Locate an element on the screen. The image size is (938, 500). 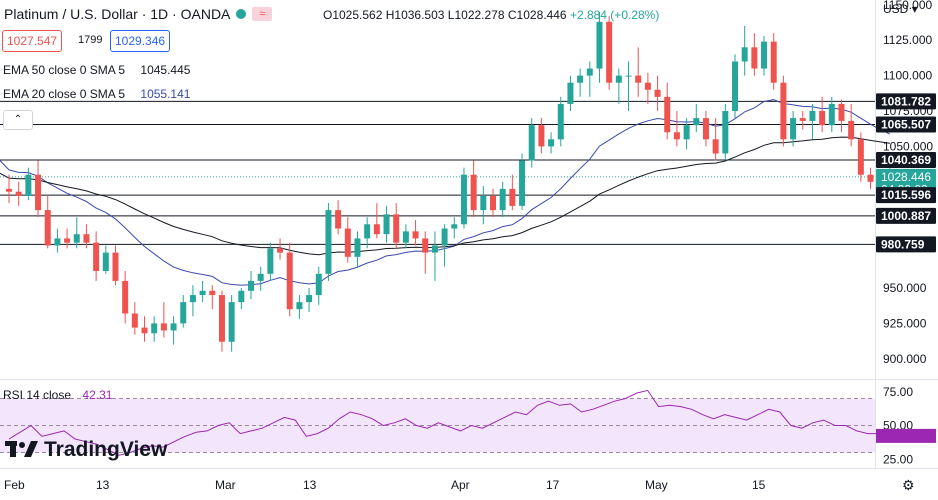
ema50-legend: EMA 50 close 0 SMA 5 1045.445 is located at coordinates (96, 70).